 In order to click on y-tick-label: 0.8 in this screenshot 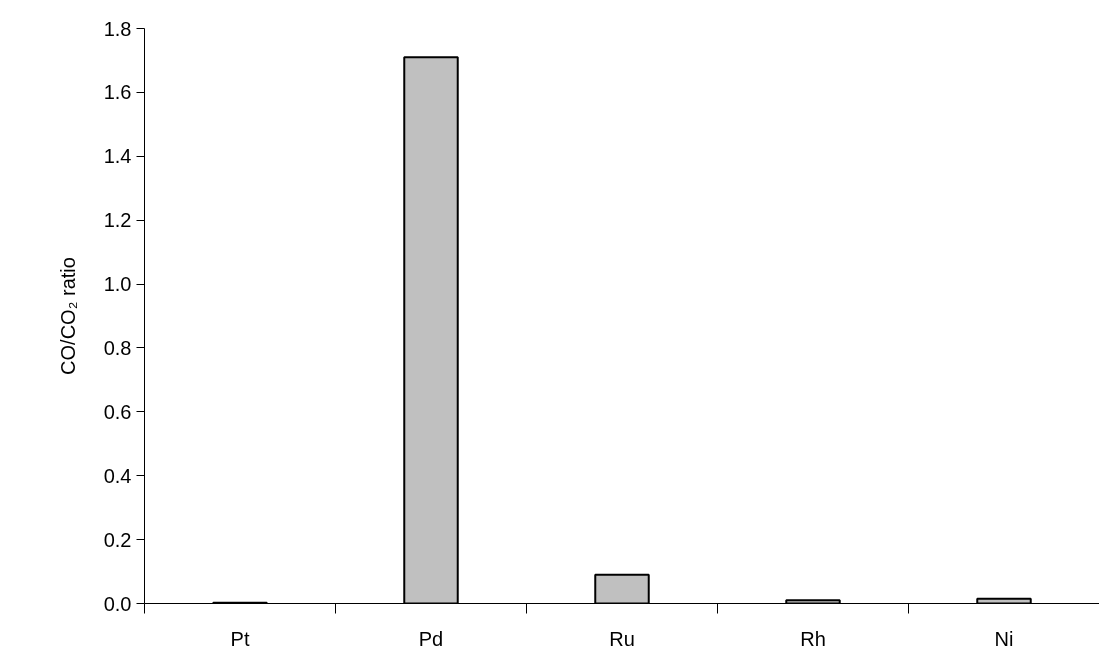, I will do `click(117, 347)`.